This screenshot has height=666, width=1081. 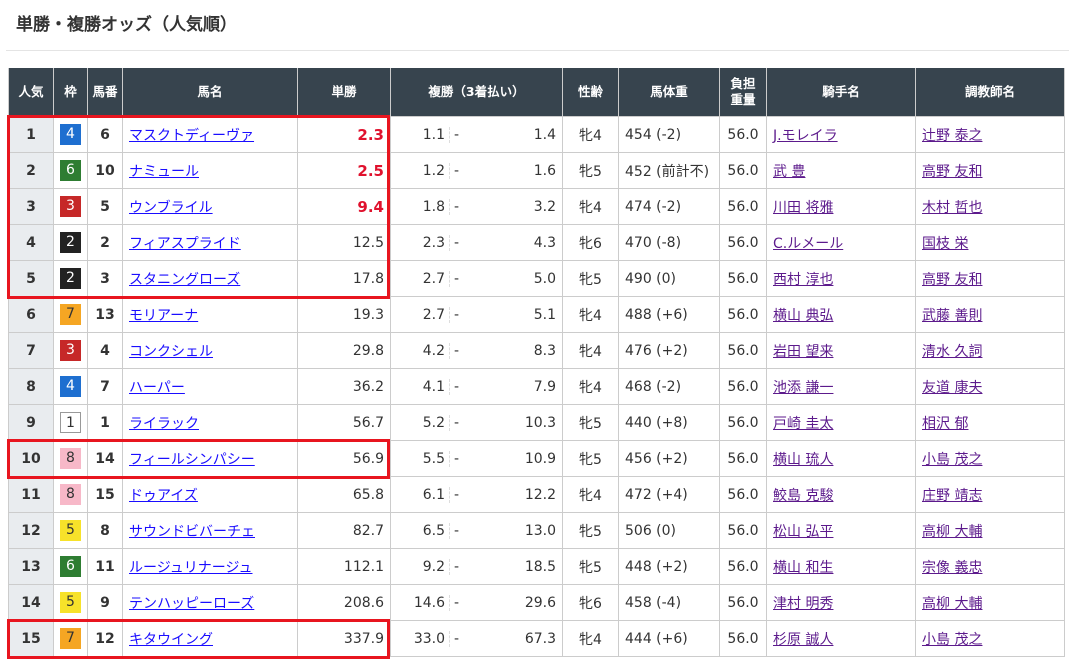 What do you see at coordinates (164, 171) in the screenshot?
I see `horse-name-link: ナミュール` at bounding box center [164, 171].